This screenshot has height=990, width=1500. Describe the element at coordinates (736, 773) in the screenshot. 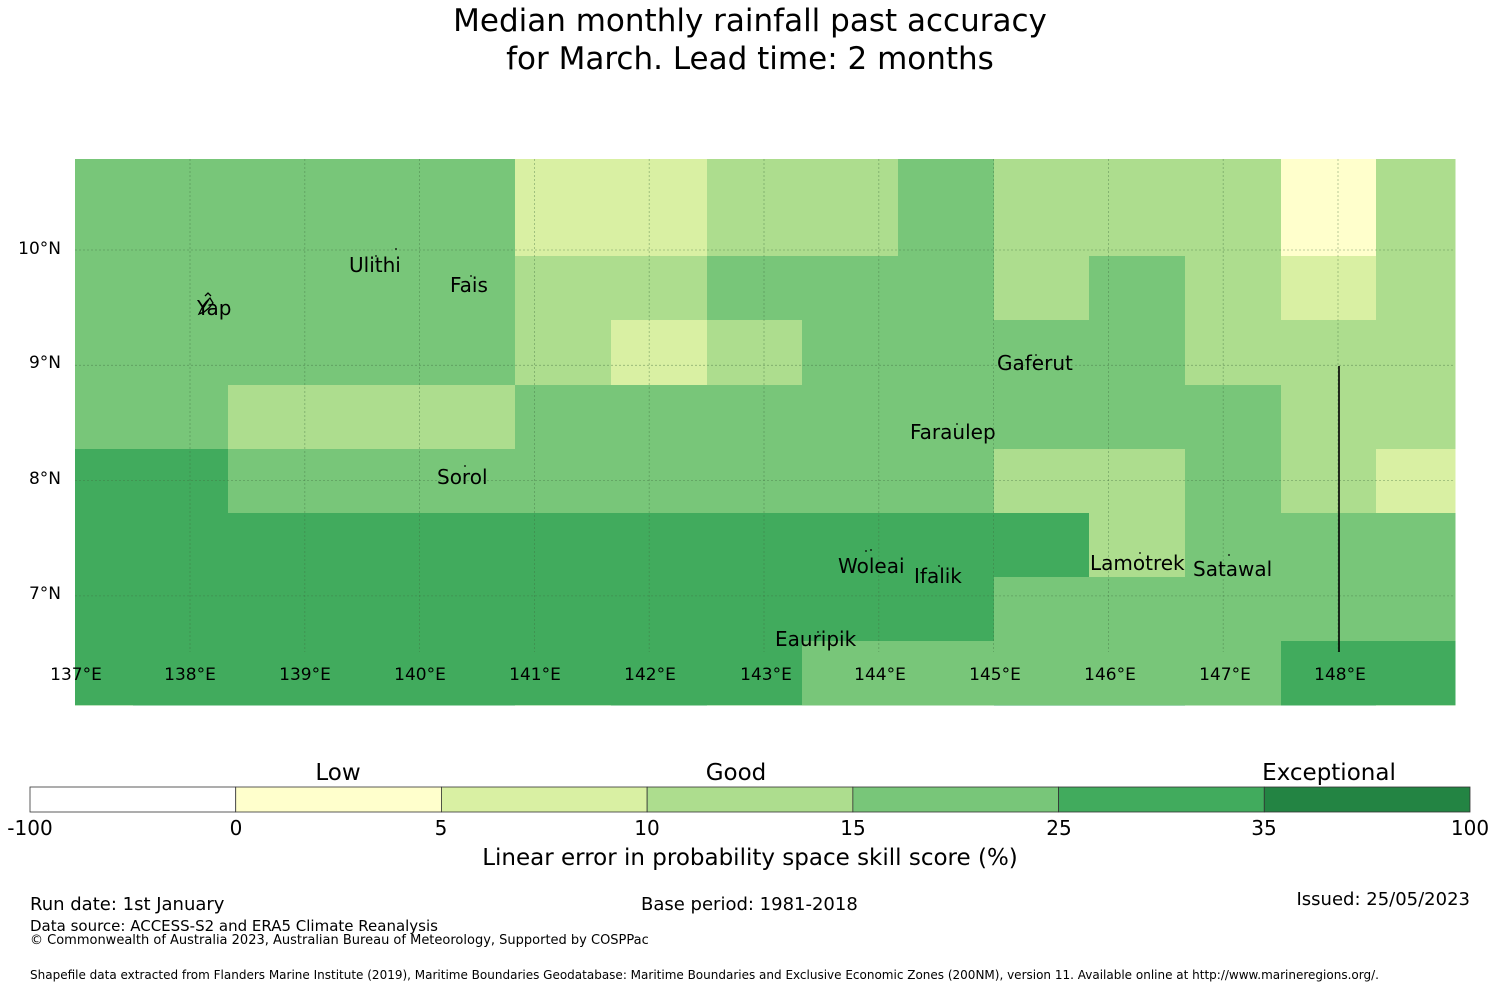

I see `colorbar-category-good: Good` at that location.